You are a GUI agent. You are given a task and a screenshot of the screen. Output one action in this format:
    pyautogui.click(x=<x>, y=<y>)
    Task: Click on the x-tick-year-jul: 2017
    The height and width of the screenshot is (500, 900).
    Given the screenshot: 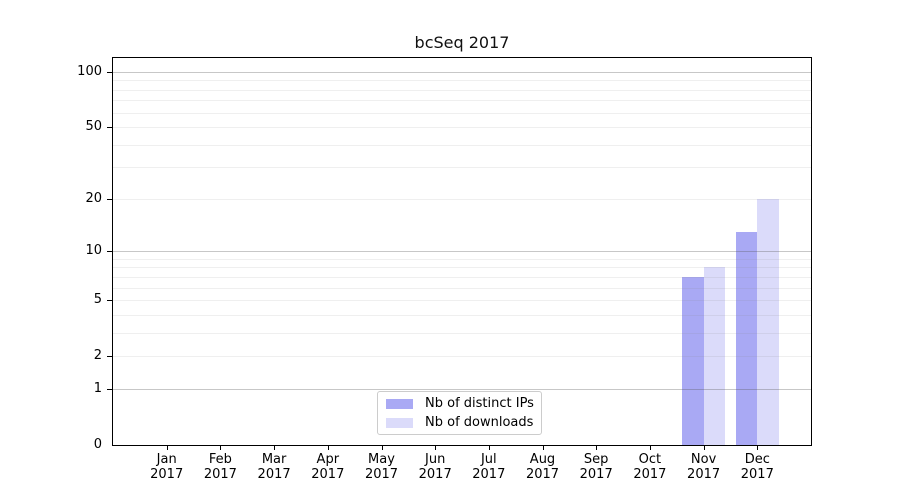 What is the action you would take?
    pyautogui.click(x=489, y=474)
    